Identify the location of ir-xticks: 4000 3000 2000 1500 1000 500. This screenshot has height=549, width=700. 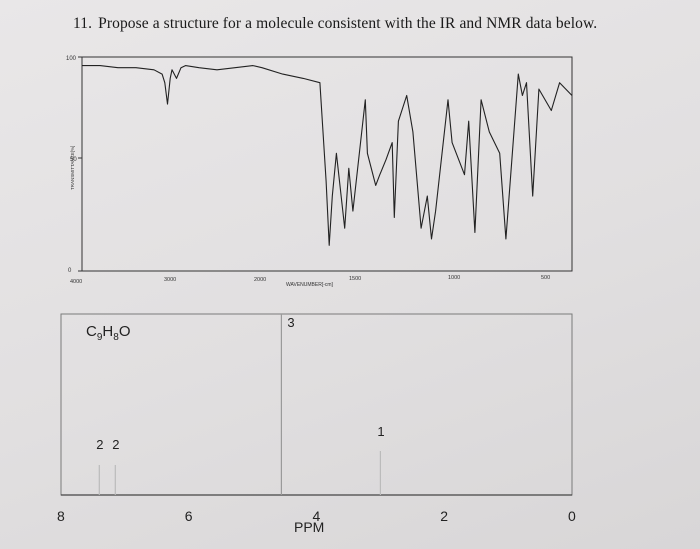
(310, 280).